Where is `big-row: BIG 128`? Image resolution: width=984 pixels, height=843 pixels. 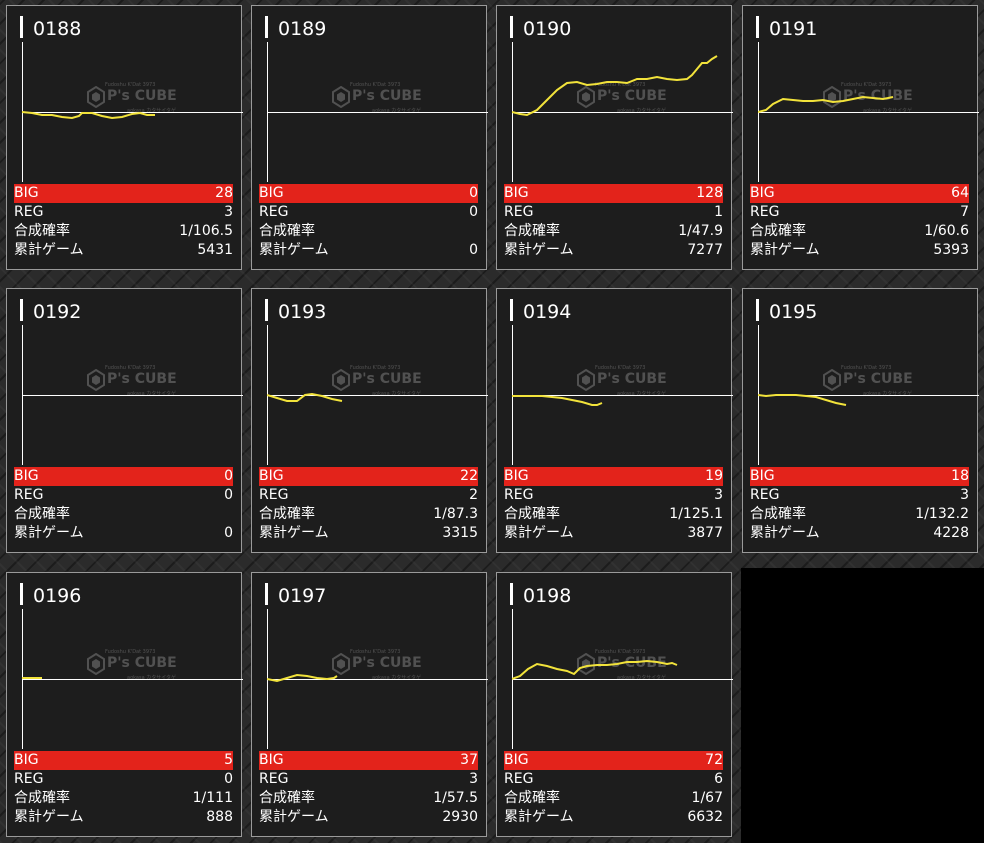
big-row: BIG 128 is located at coordinates (613, 193).